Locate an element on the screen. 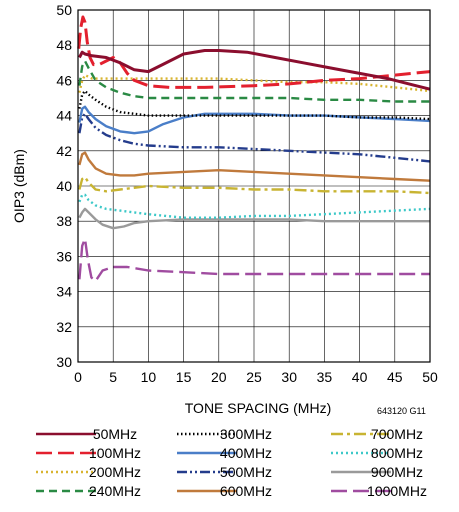  x-axis-label: TONE SPACING (MHz) is located at coordinates (258, 408).